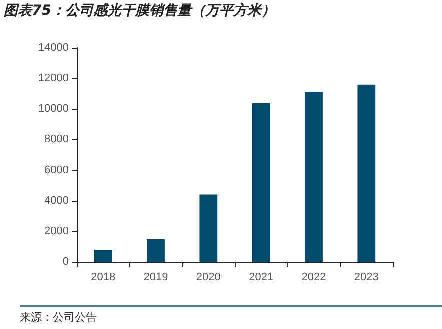 The height and width of the screenshot is (329, 442). I want to click on y-tick-label: 4000, so click(56, 200).